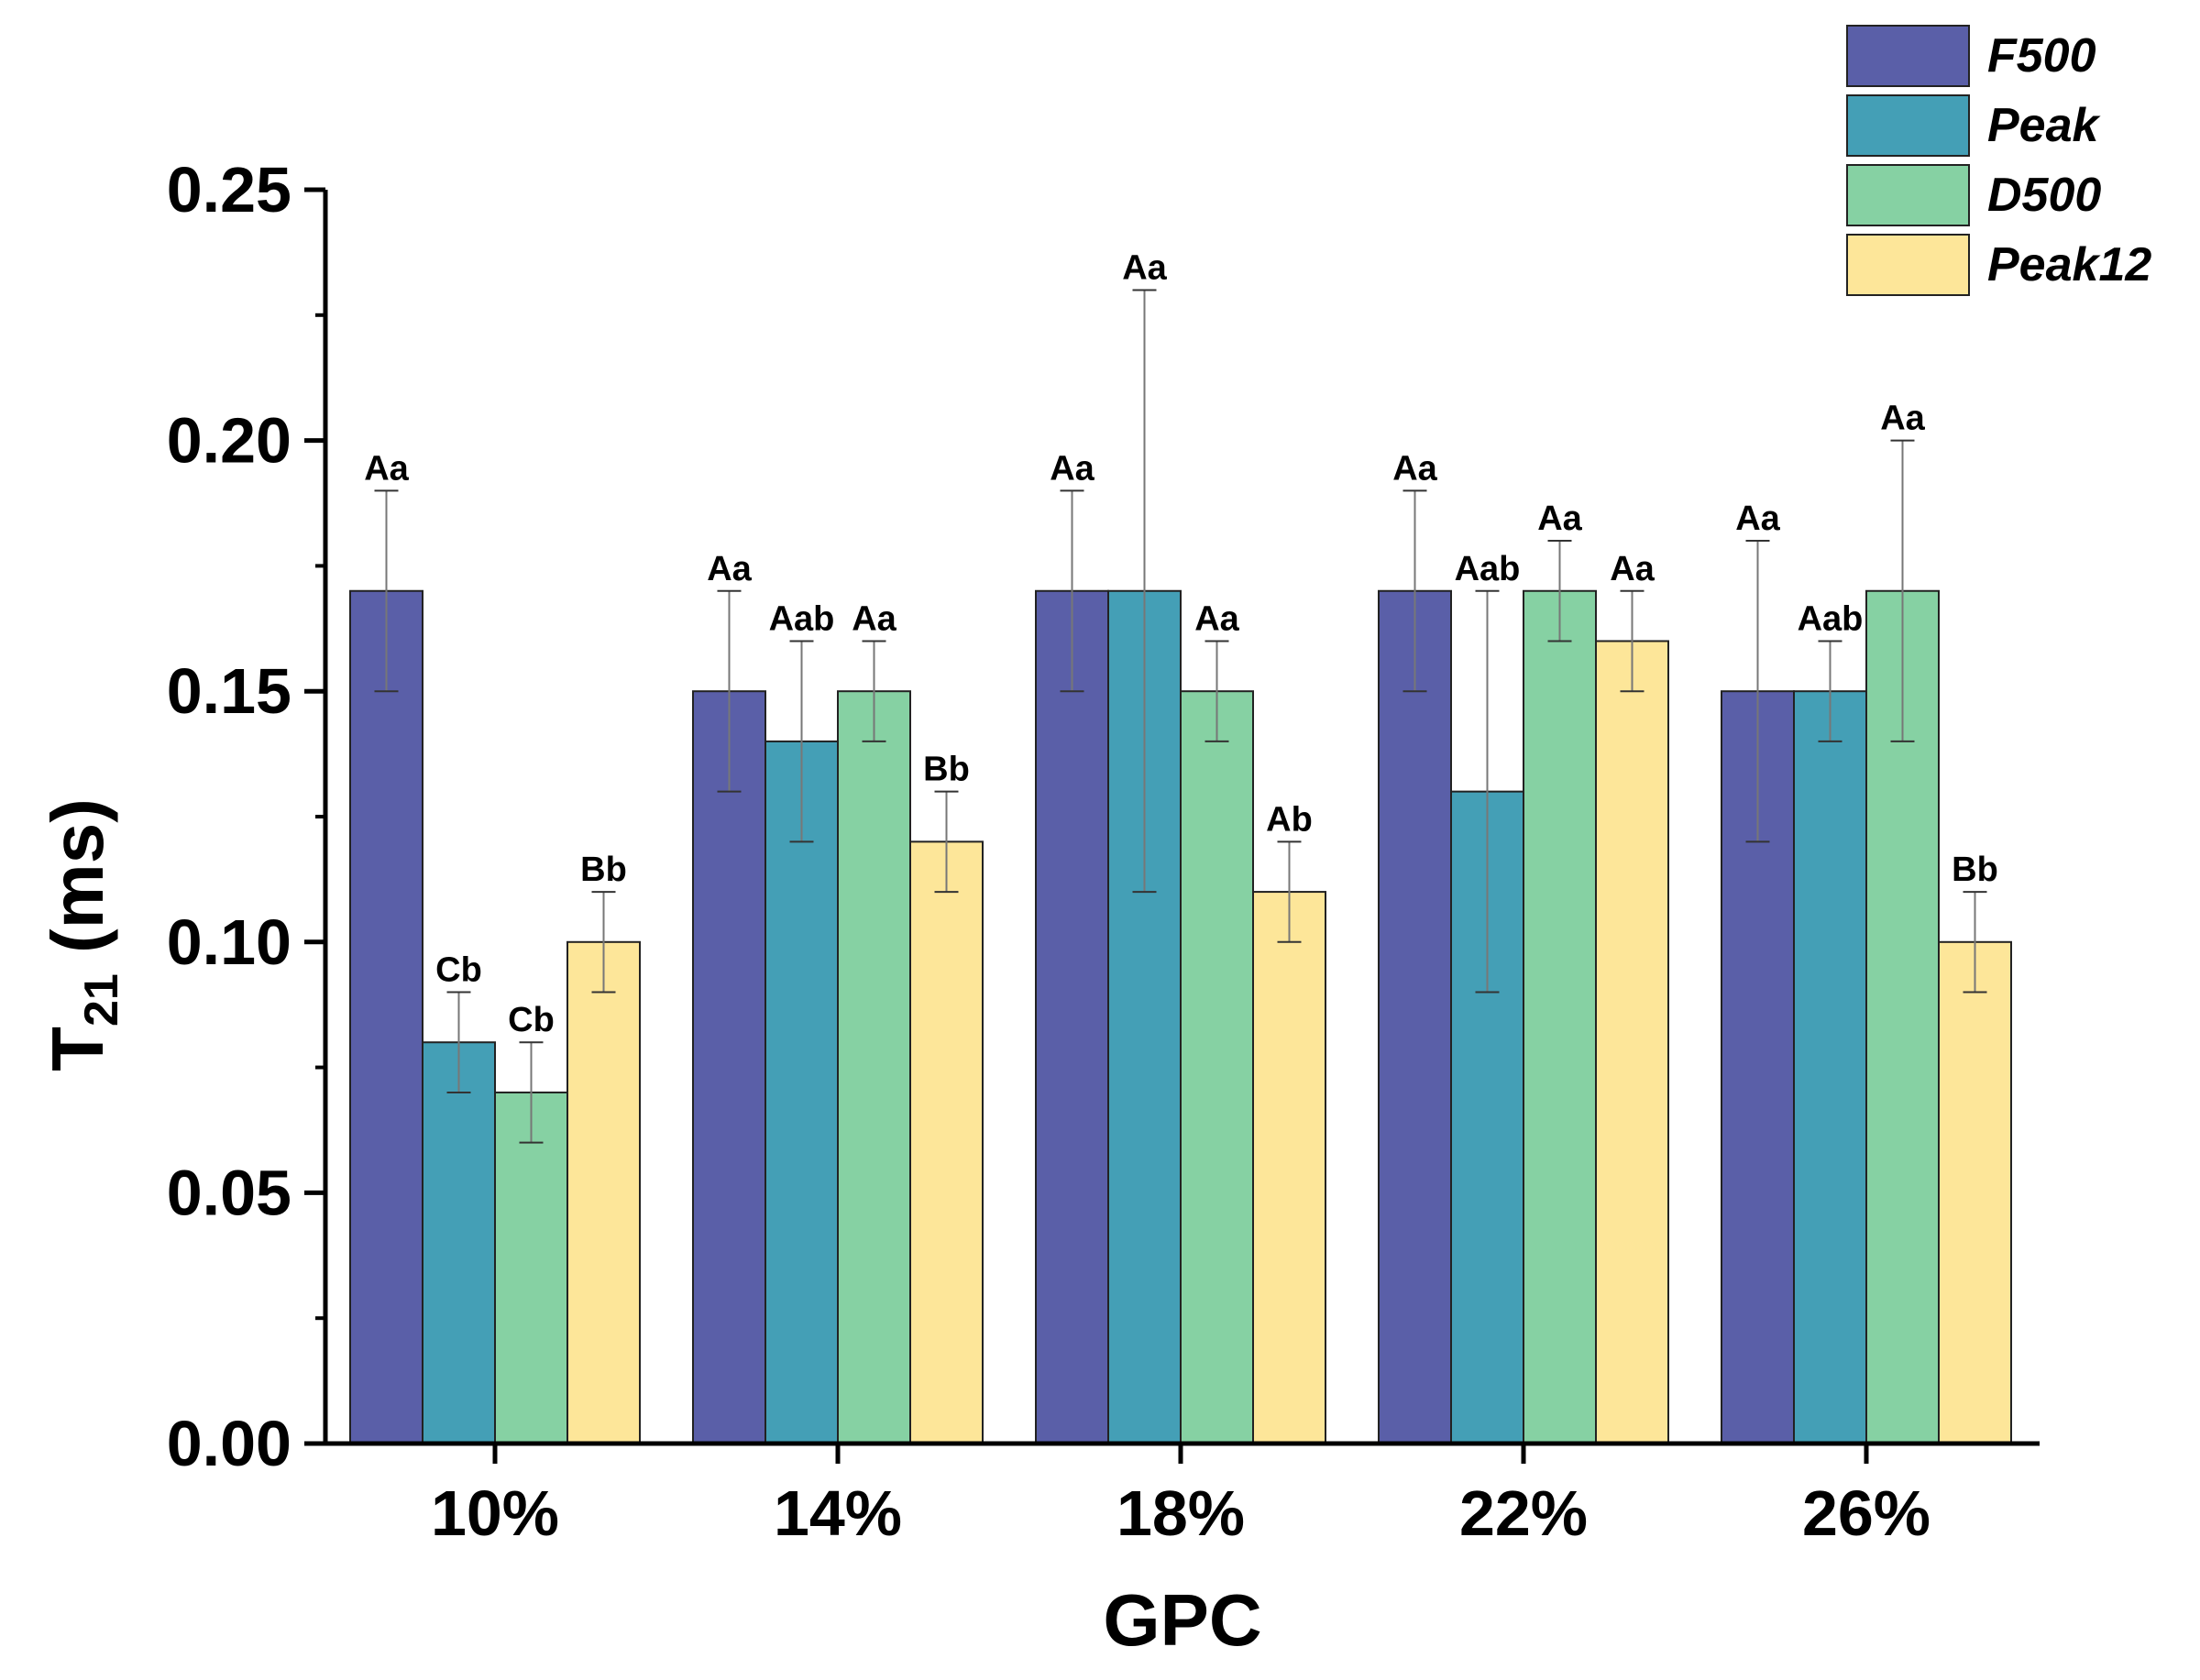  Describe the element at coordinates (495, 1513) in the screenshot. I see `x-tick-label: 10%` at that location.